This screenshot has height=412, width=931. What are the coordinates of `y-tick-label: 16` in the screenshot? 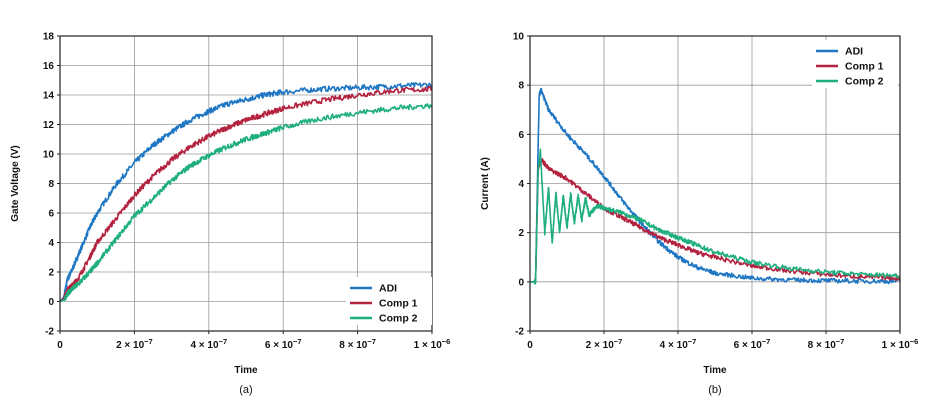 It's located at (49, 66).